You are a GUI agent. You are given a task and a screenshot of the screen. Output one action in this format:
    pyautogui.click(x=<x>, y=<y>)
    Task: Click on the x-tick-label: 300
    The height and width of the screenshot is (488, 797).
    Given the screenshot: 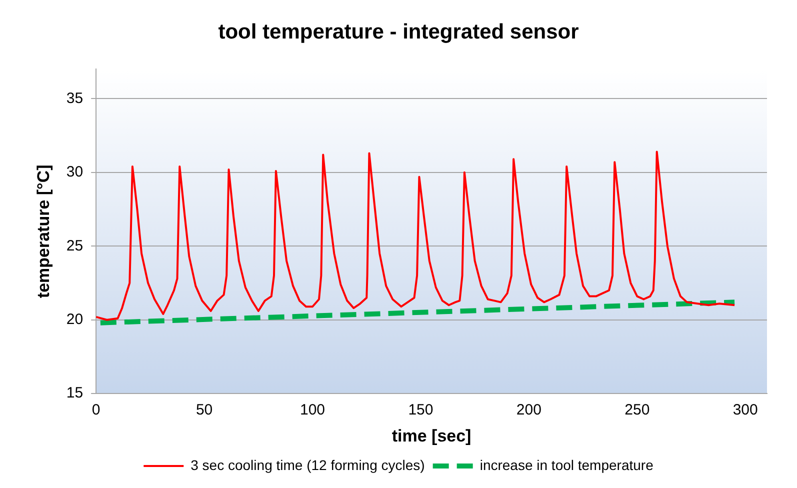 What is the action you would take?
    pyautogui.click(x=745, y=410)
    